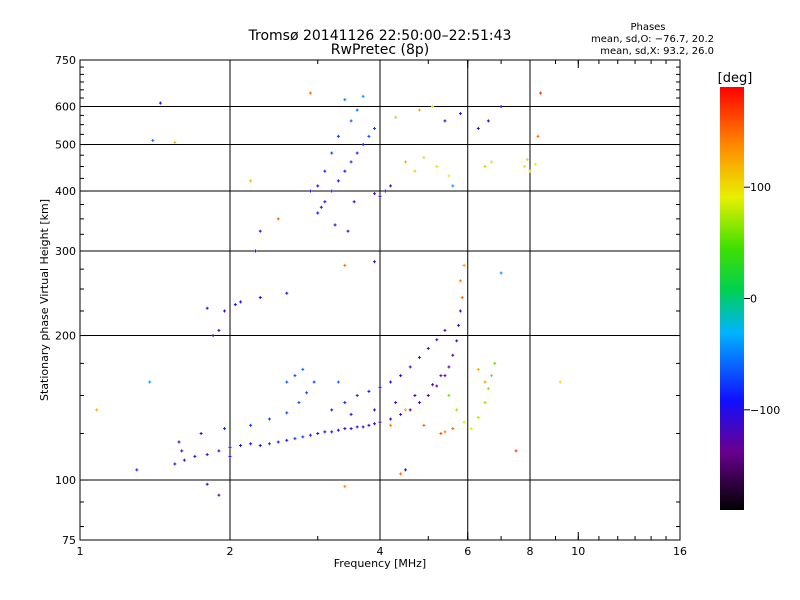 This screenshot has width=800, height=600. I want to click on x-tick-label: 6, so click(467, 551).